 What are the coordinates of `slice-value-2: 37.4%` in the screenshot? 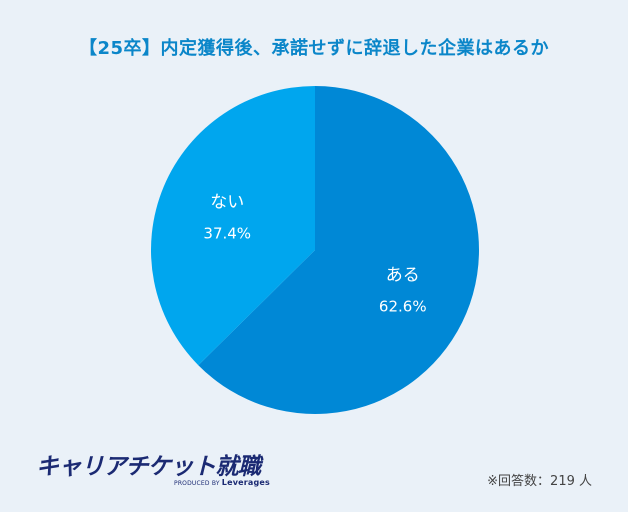 It's located at (227, 233).